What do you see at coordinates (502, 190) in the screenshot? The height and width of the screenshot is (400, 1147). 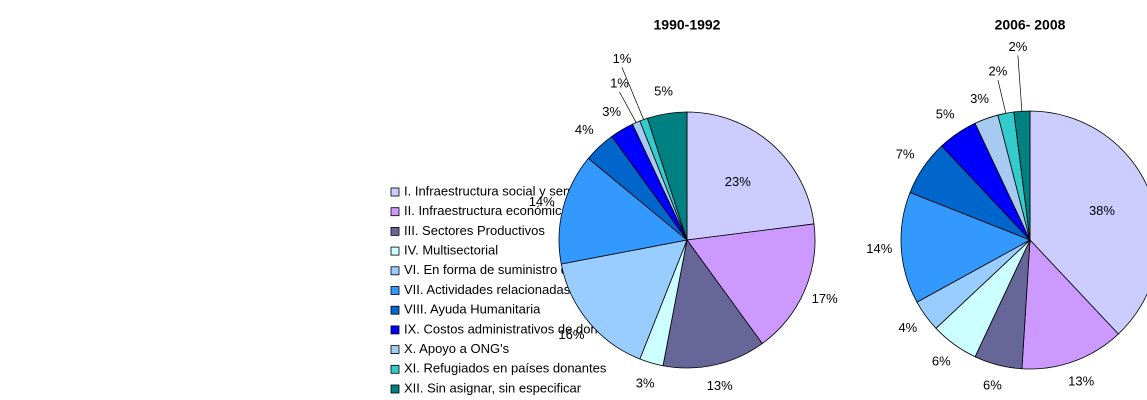 I see `legend-label: I. Infraestructura social y servicios` at bounding box center [502, 190].